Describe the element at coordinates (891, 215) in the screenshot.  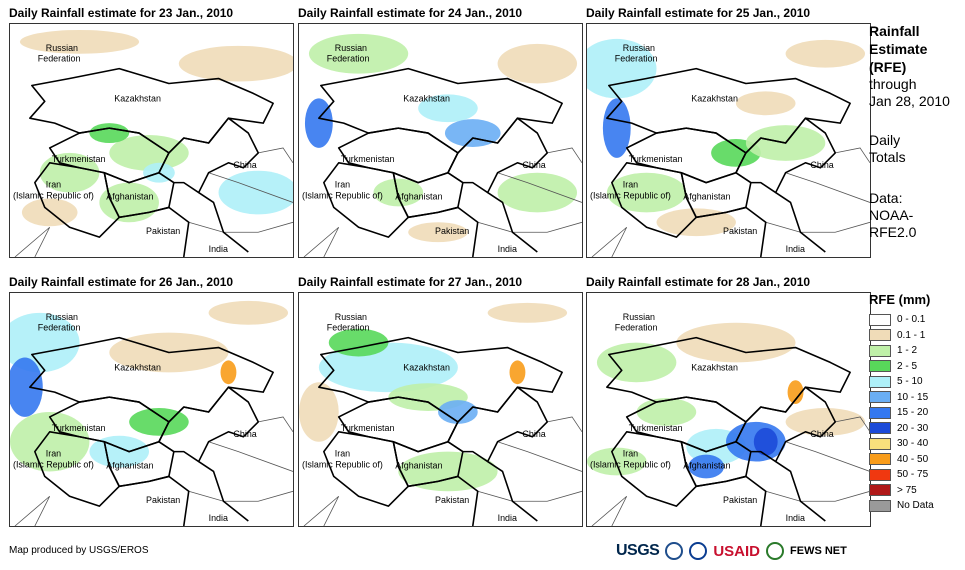
I see `sidebar-text: NOAA-` at that location.